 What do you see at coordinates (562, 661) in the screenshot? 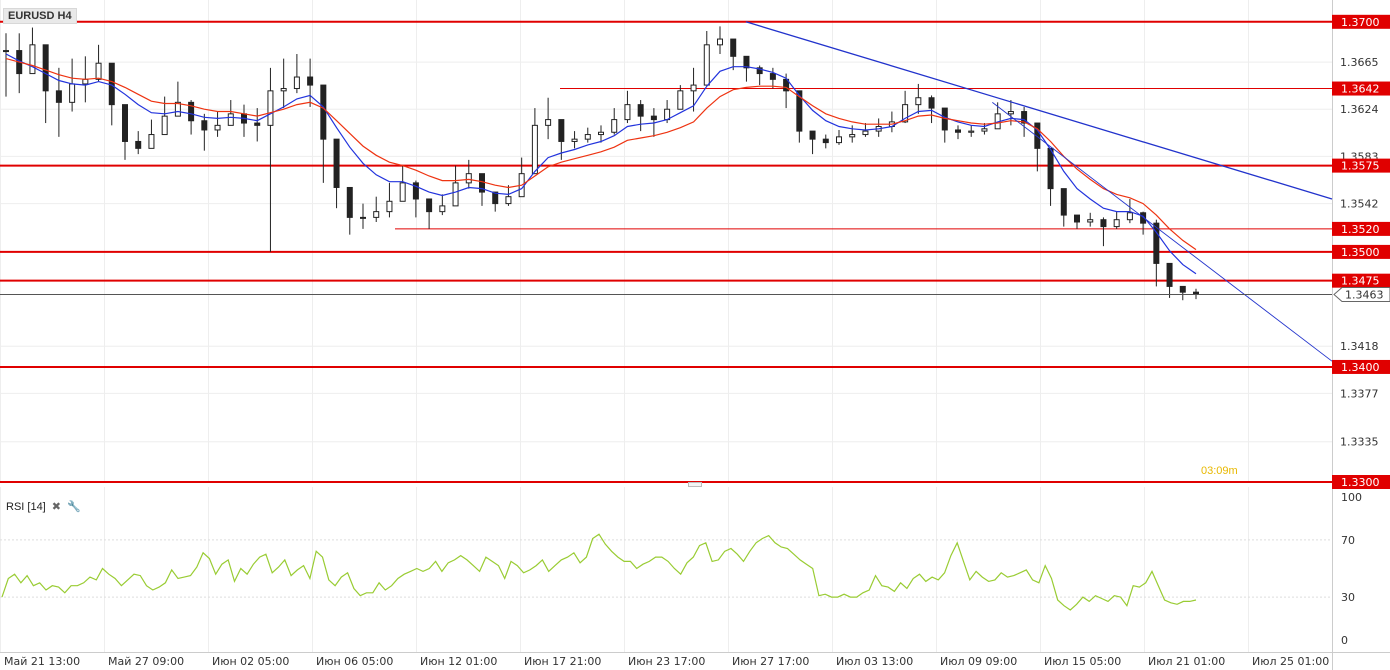
I see `time-axis-label: Июн 17 21:00` at bounding box center [562, 661].